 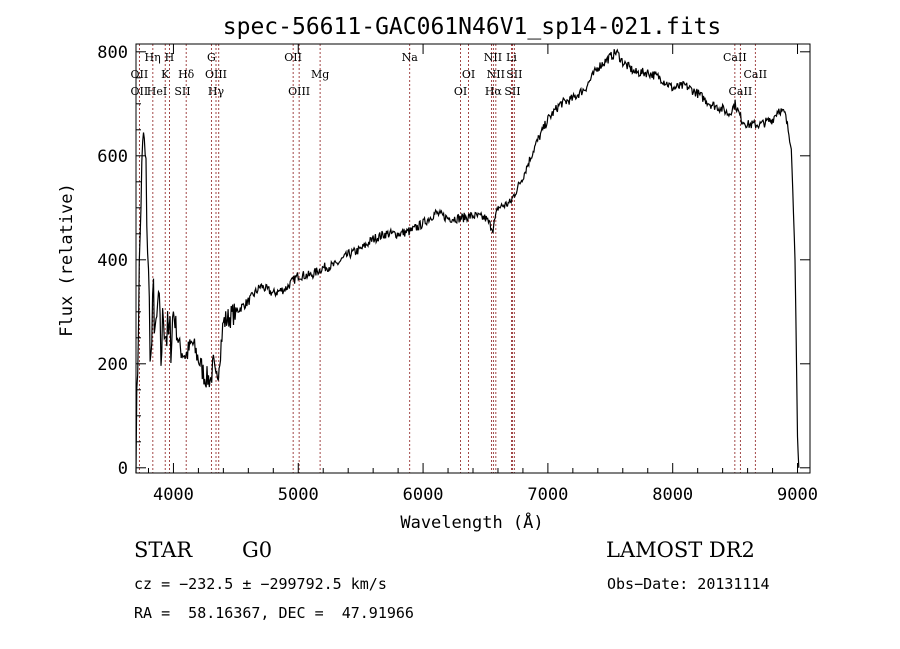 What do you see at coordinates (274, 613) in the screenshot?
I see `coordinates-label: RA = 58.16367, DEC = 47.91966` at bounding box center [274, 613].